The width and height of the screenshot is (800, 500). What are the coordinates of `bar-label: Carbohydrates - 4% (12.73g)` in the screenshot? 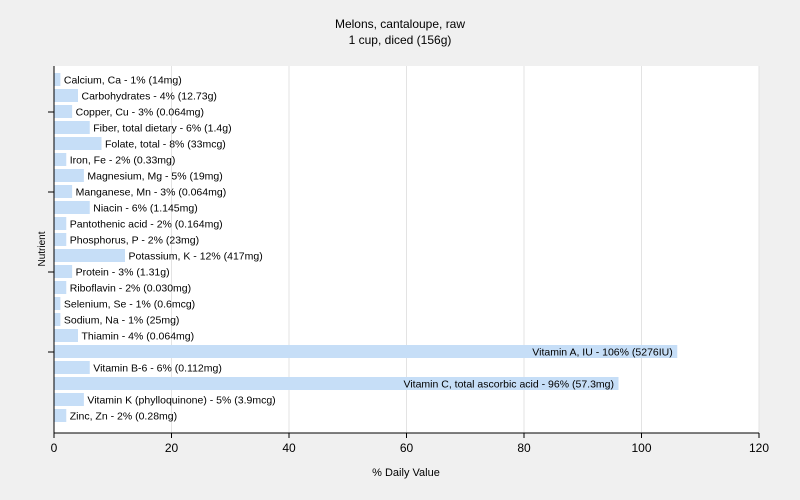 It's located at (149, 97).